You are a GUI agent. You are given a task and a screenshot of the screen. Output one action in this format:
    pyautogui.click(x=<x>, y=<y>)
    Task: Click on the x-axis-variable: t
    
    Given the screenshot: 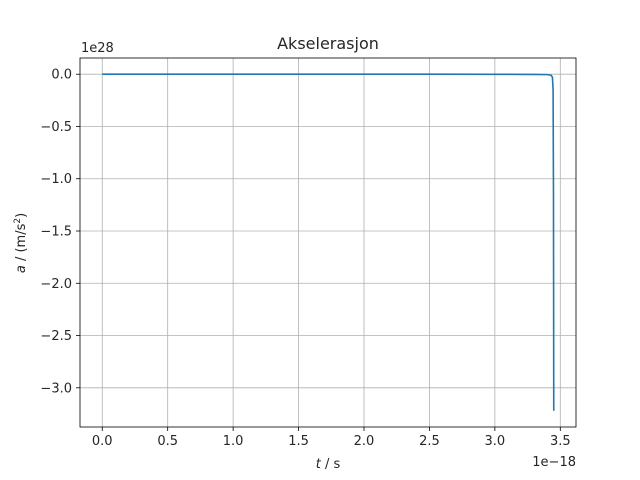 What is the action you would take?
    pyautogui.click(x=319, y=464)
    